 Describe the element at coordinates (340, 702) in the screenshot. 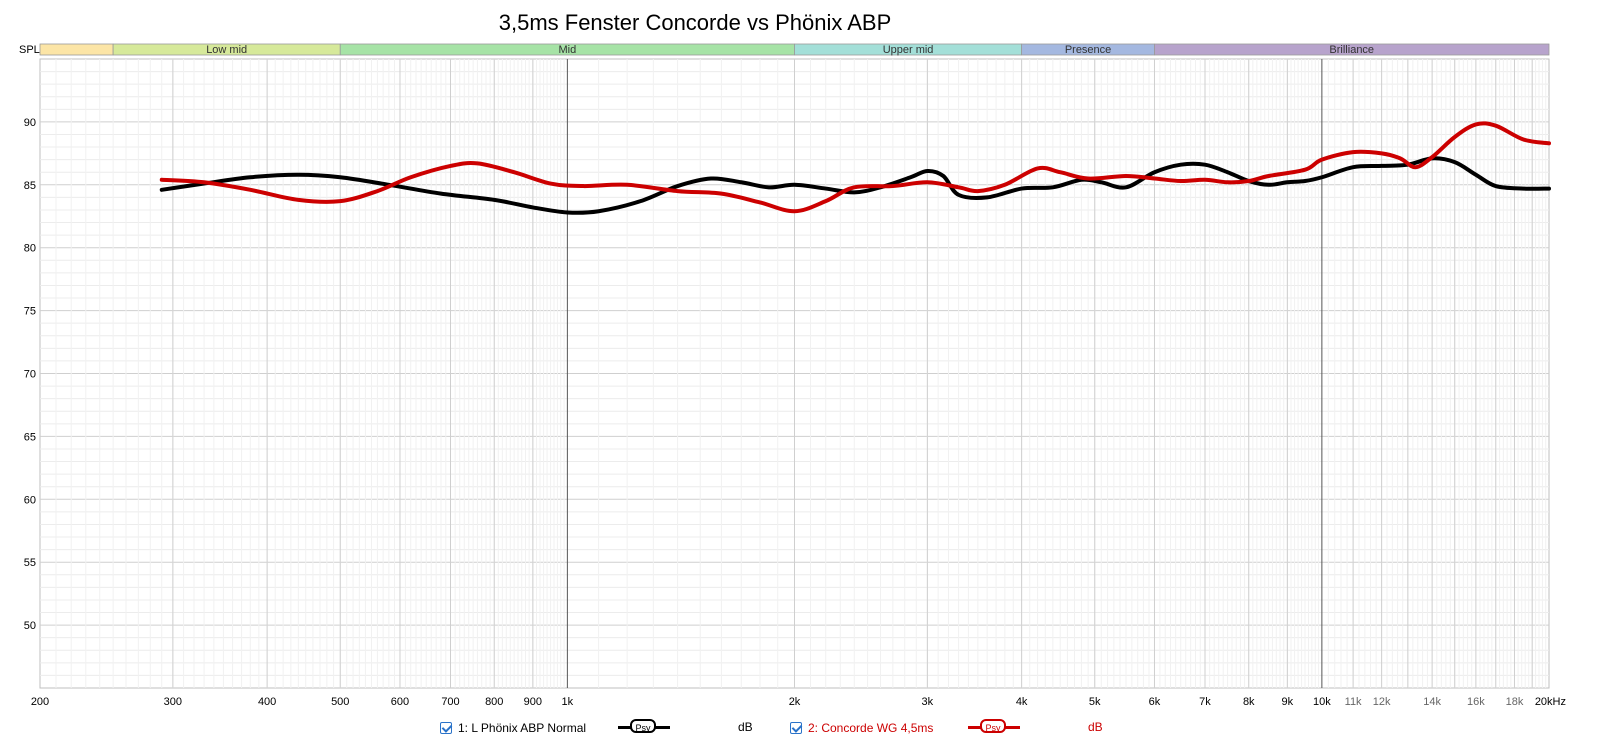

I see `x-tick-label: 500` at that location.